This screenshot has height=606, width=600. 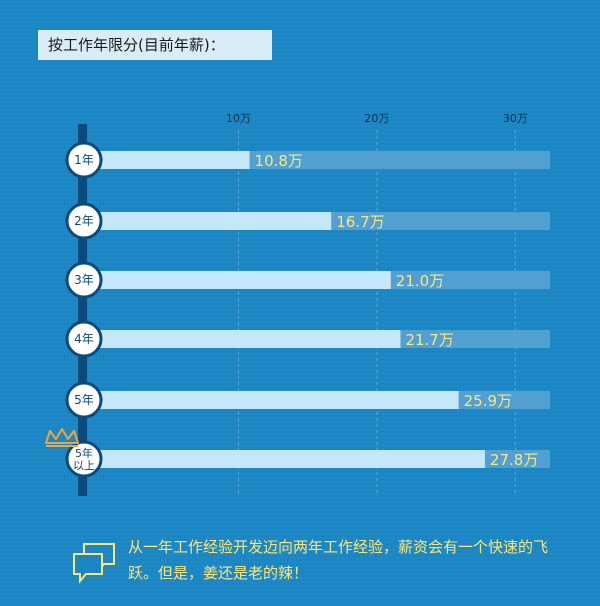 I want to click on bar-value-label: 10.8万, so click(x=279, y=161).